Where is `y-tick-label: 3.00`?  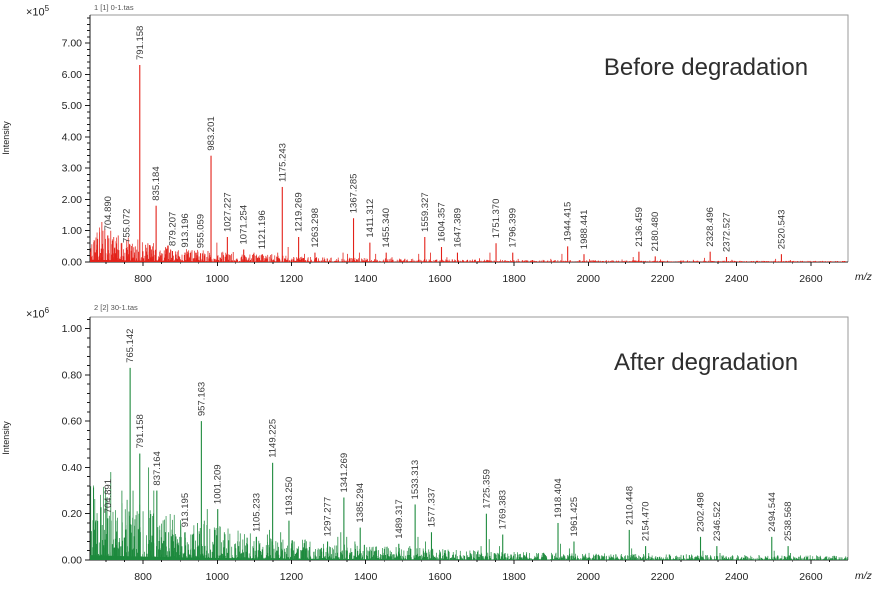 y-tick-label: 3.00 is located at coordinates (72, 169).